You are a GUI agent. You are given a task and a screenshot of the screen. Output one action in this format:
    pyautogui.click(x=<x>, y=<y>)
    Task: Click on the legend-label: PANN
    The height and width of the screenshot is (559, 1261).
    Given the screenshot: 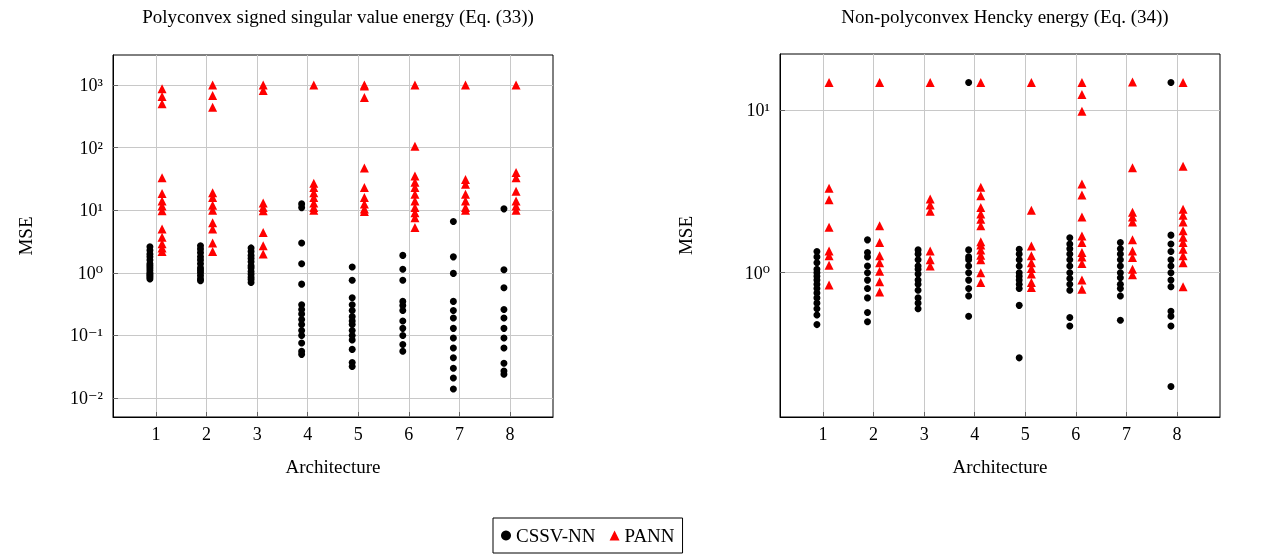 What is the action you would take?
    pyautogui.click(x=649, y=535)
    